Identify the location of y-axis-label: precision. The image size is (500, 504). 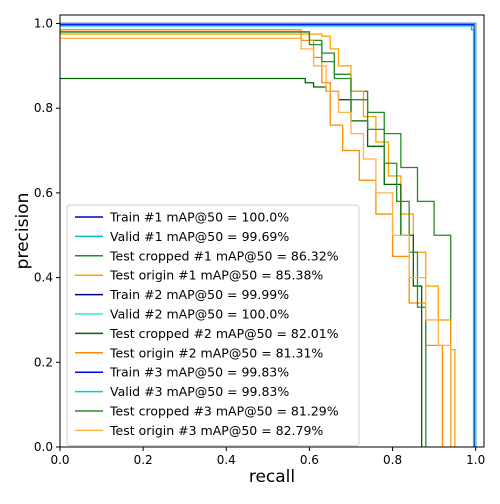
(23, 231).